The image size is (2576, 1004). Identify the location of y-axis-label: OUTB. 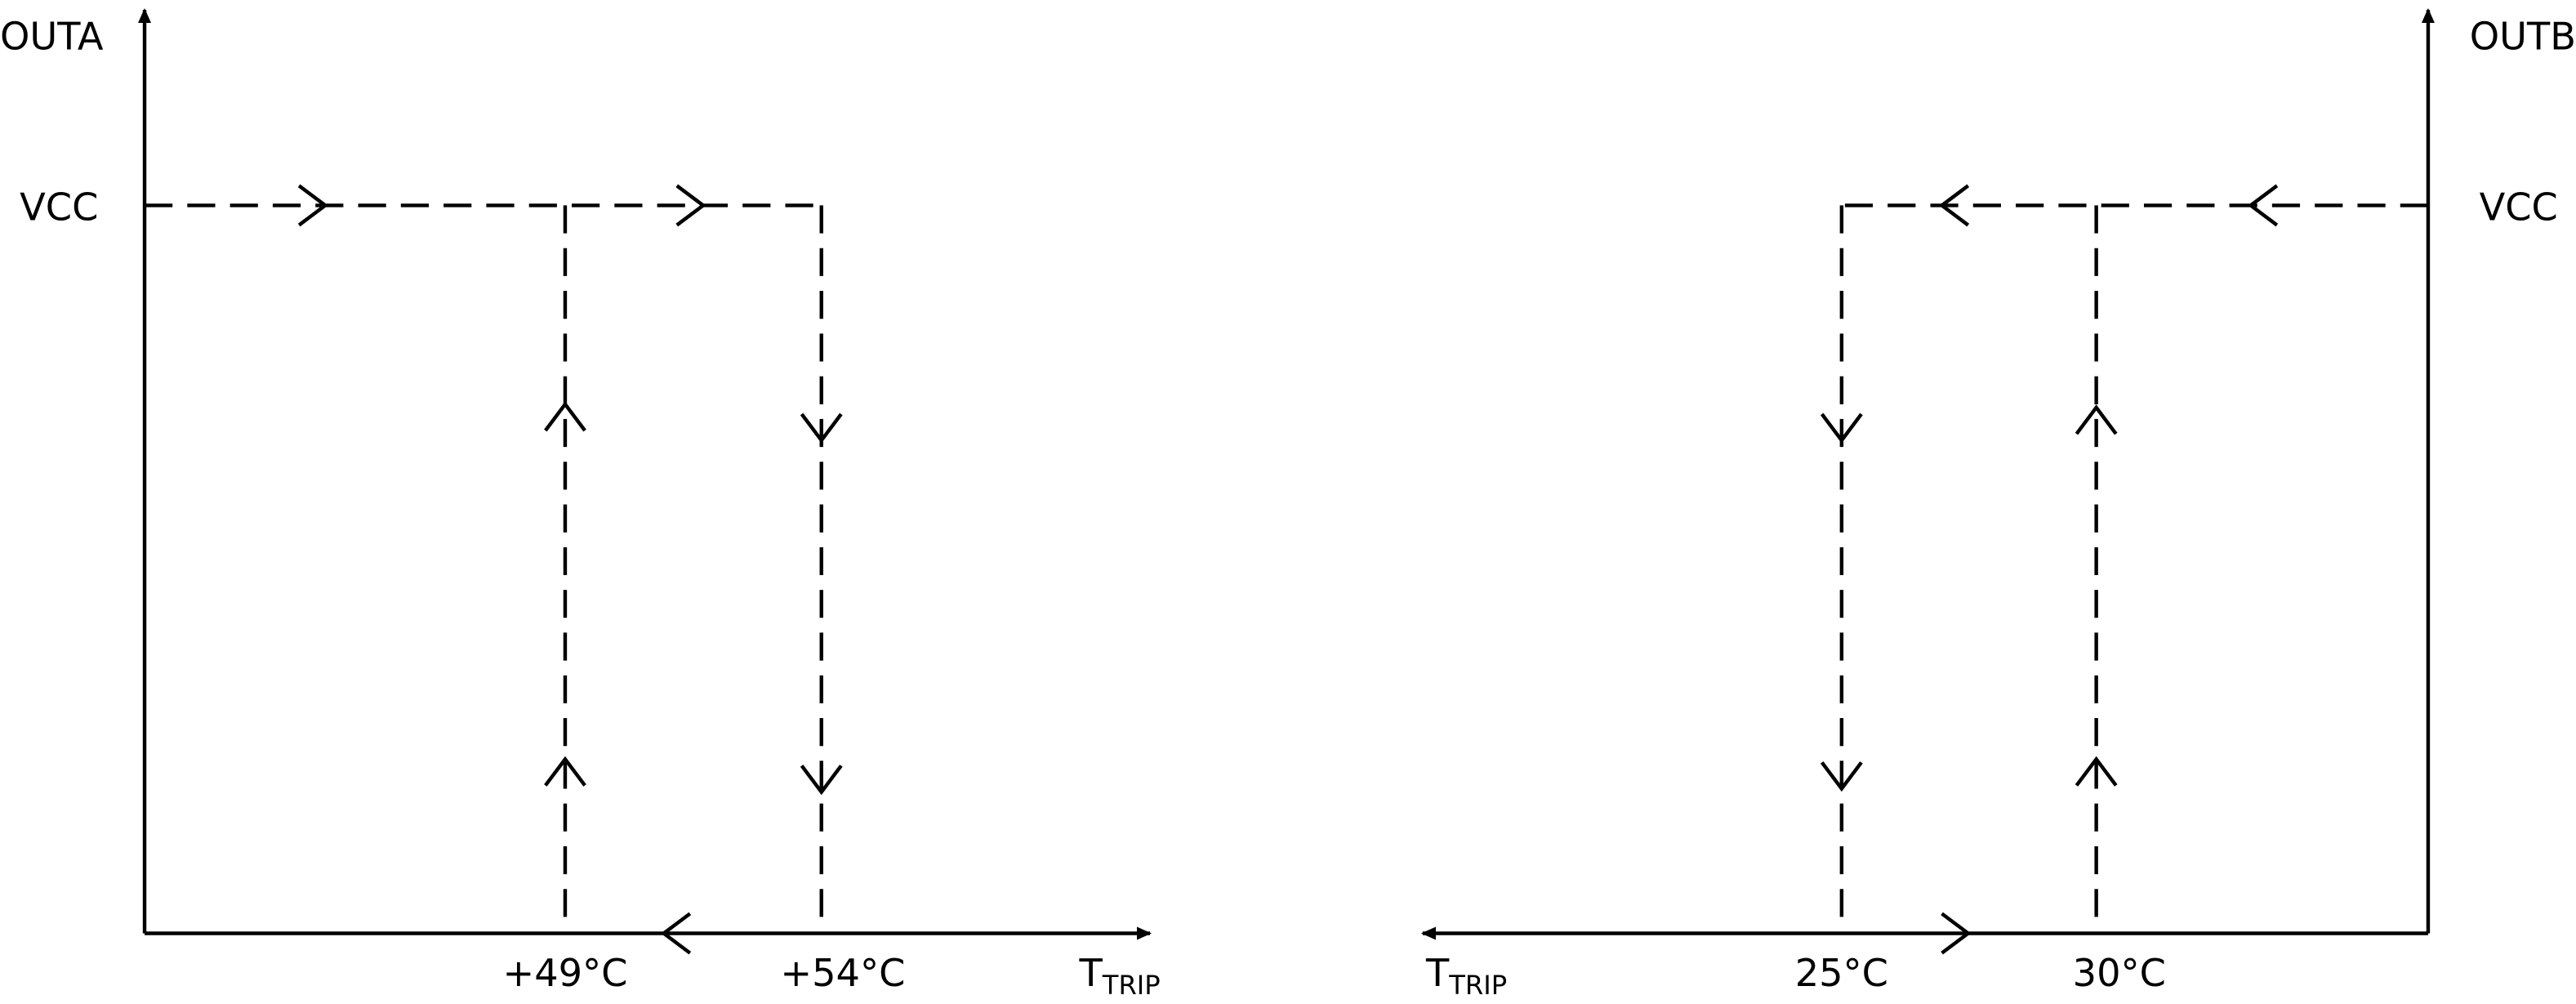
(2523, 36).